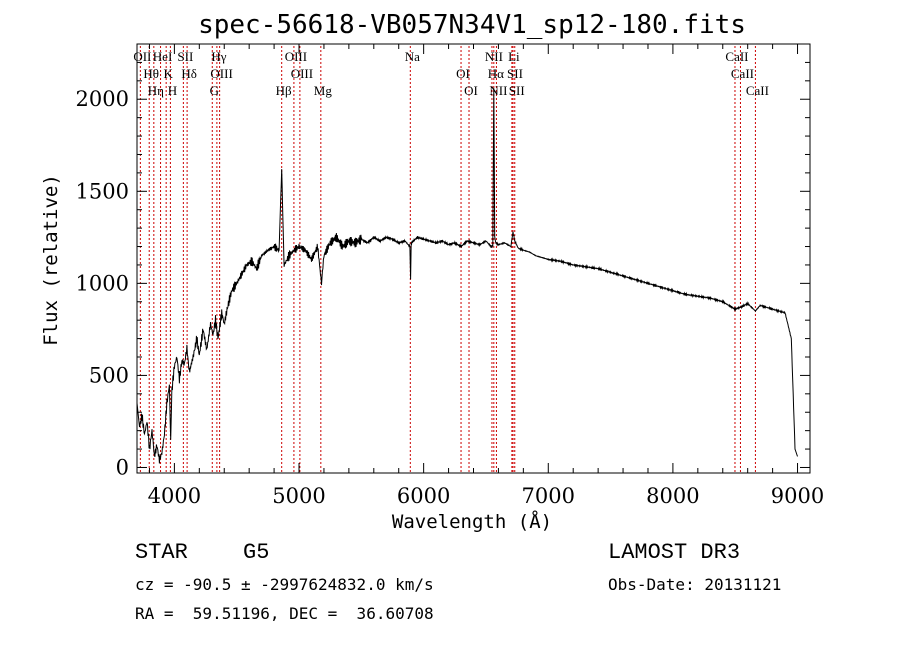 The height and width of the screenshot is (649, 900). I want to click on x-tick-label: 5000, so click(298, 496).